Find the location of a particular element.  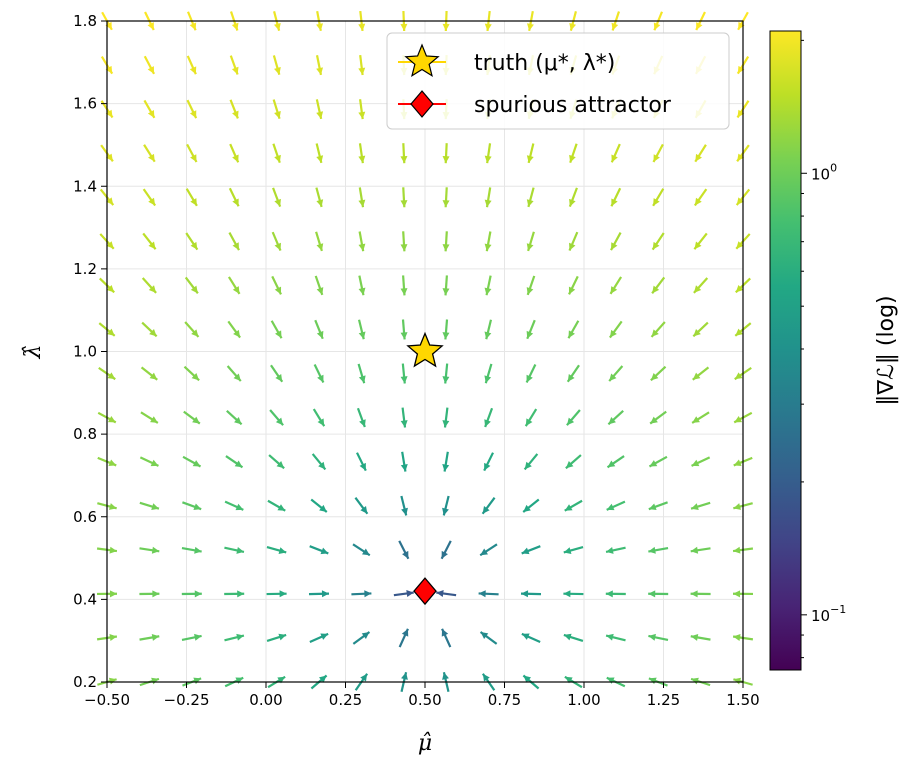

colorbar-gradient is located at coordinates (785, 350).